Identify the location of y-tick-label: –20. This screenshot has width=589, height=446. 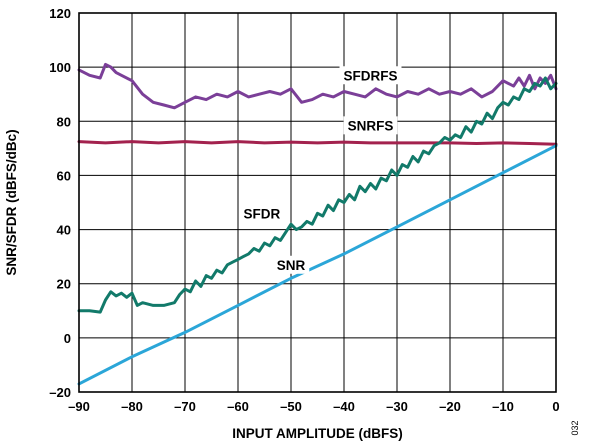
(60, 392).